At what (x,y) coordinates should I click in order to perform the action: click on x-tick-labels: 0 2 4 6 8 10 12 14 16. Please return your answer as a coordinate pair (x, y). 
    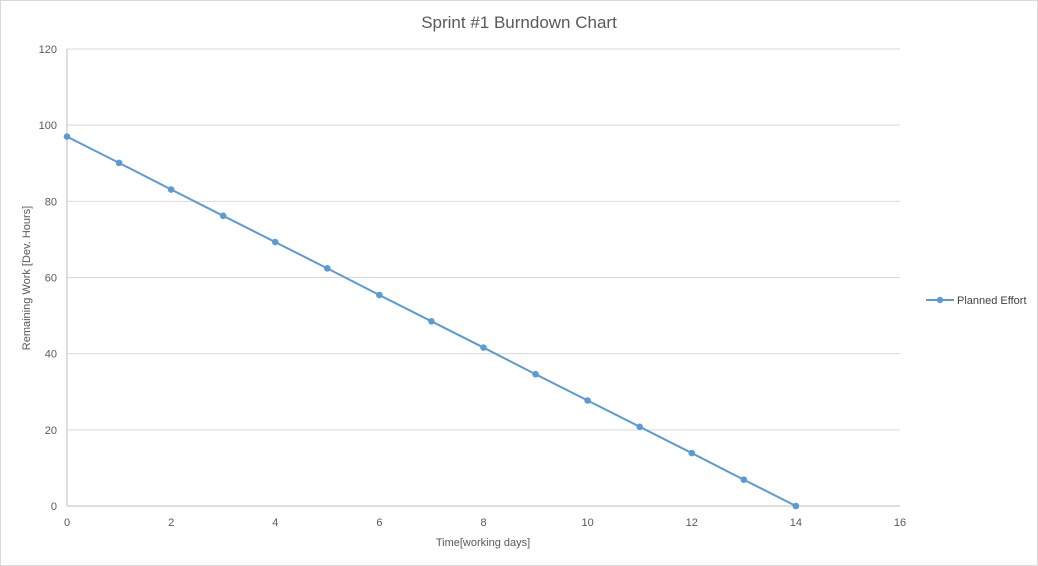
    Looking at the image, I should click on (485, 523).